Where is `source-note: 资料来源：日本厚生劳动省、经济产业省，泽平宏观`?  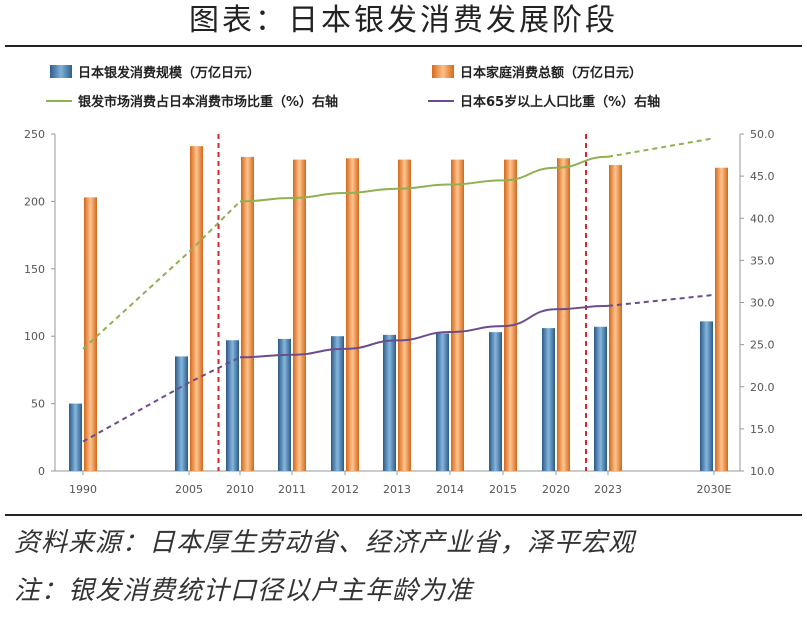 source-note: 资料来源：日本厚生劳动省、经济产业省，泽平宏观 is located at coordinates (325, 543).